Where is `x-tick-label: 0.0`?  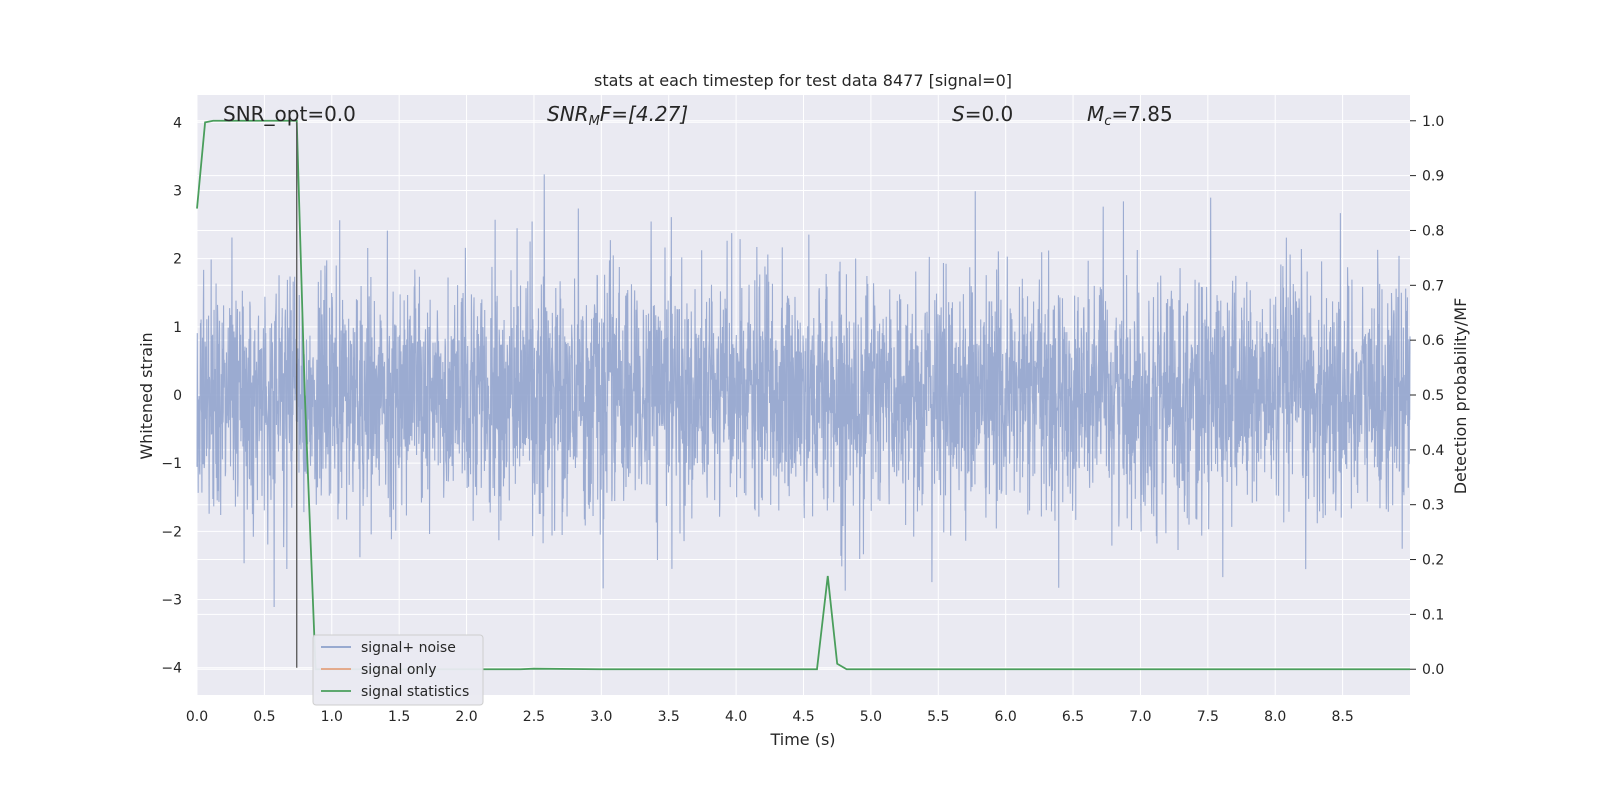 x-tick-label: 0.0 is located at coordinates (197, 717).